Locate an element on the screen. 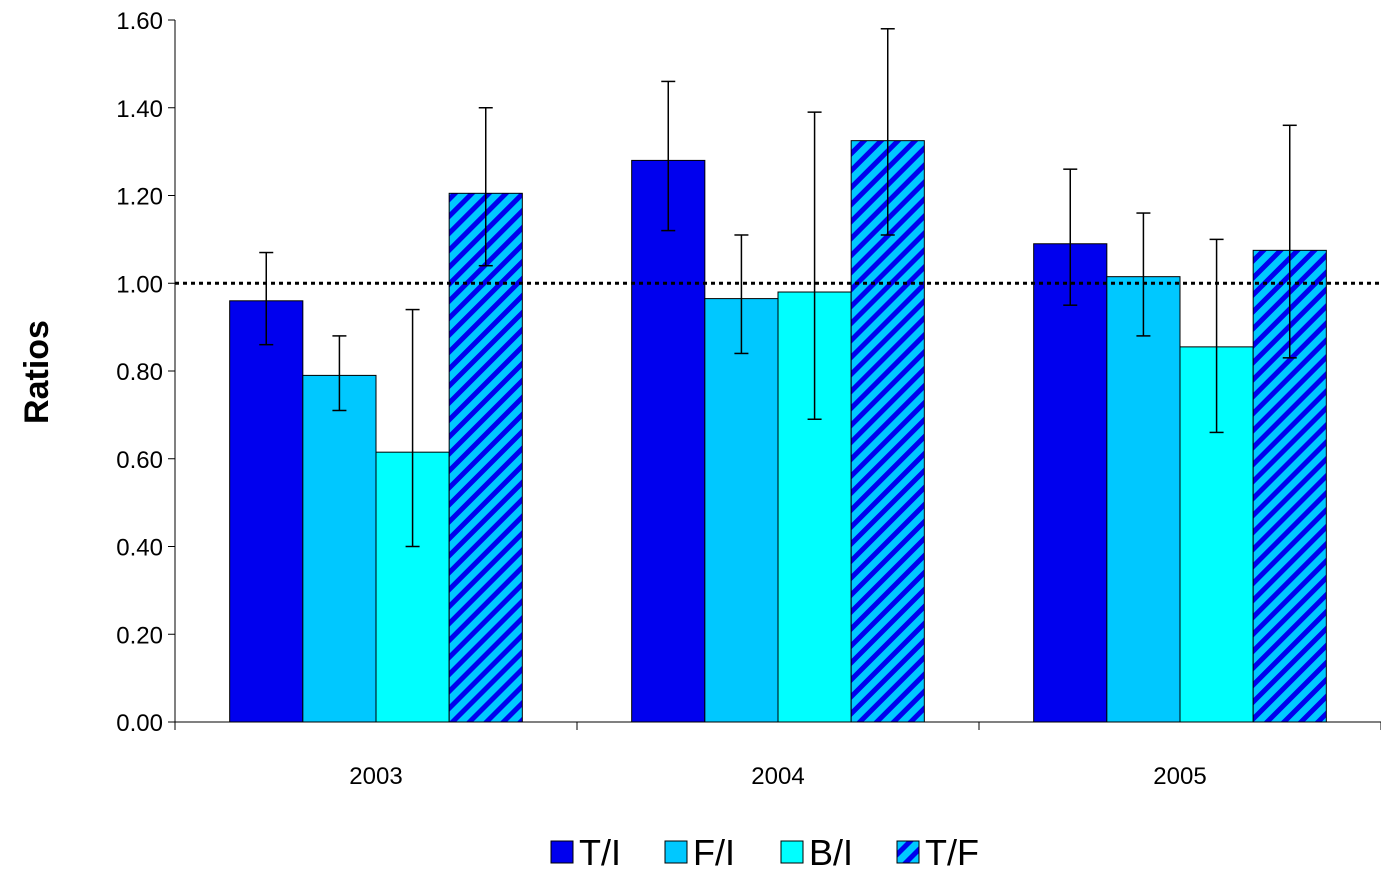 The image size is (1381, 874). legend-swatch-b-i is located at coordinates (792, 852).